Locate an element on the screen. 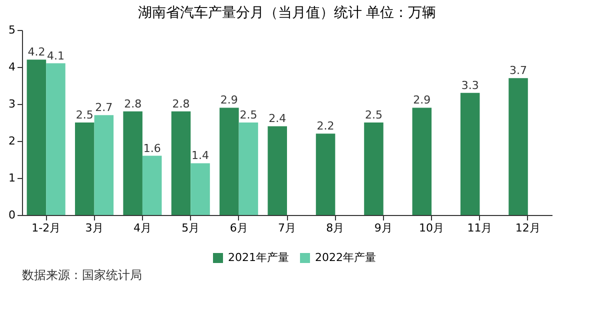 The height and width of the screenshot is (330, 590). x-tick-label: 6月 is located at coordinates (239, 228).